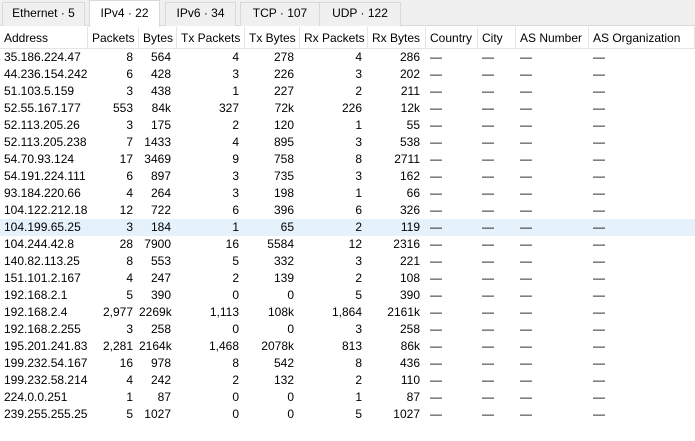 The image size is (695, 441). What do you see at coordinates (235, 210) in the screenshot?
I see `cell-tx-packets: 6` at bounding box center [235, 210].